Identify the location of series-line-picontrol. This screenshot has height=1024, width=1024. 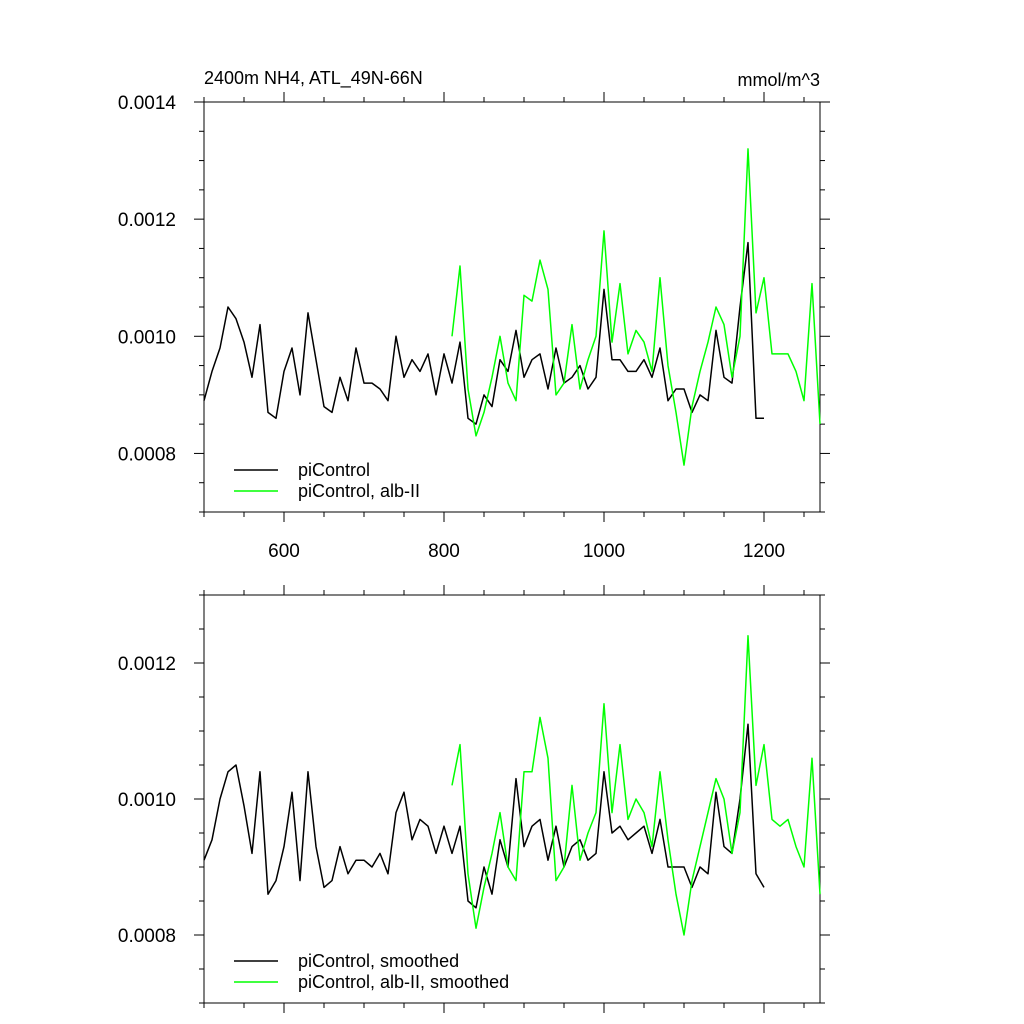
(483, 333).